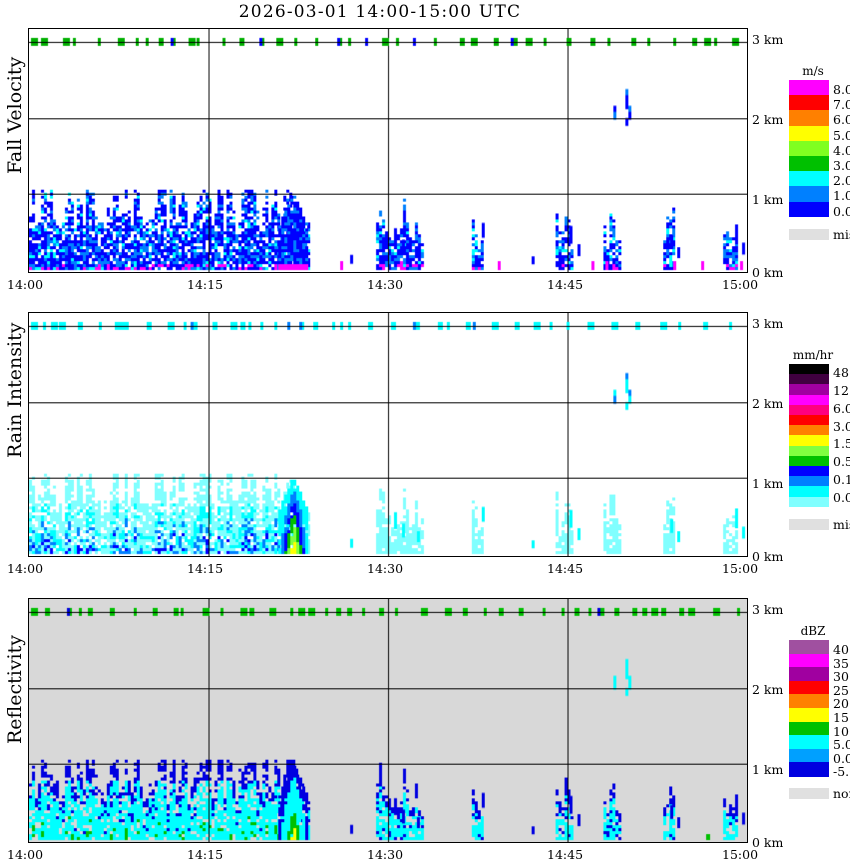  What do you see at coordinates (385, 568) in the screenshot?
I see `xtick-1430-p1: 14:30` at bounding box center [385, 568].